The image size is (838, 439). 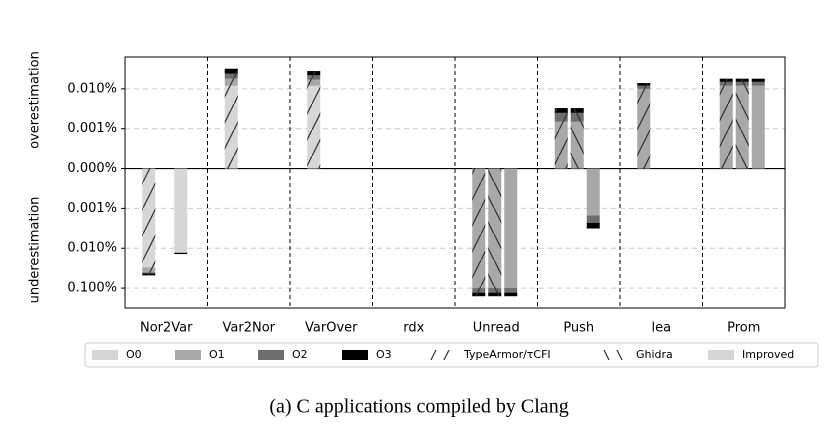 What do you see at coordinates (384, 354) in the screenshot?
I see `legend-label: O3` at bounding box center [384, 354].